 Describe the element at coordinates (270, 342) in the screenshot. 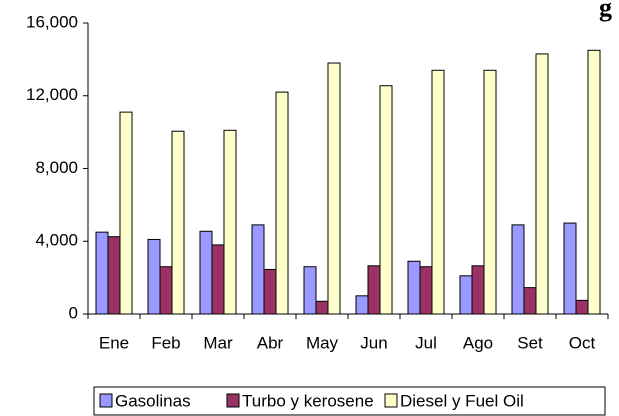

I see `x-tick-label: Abr` at that location.